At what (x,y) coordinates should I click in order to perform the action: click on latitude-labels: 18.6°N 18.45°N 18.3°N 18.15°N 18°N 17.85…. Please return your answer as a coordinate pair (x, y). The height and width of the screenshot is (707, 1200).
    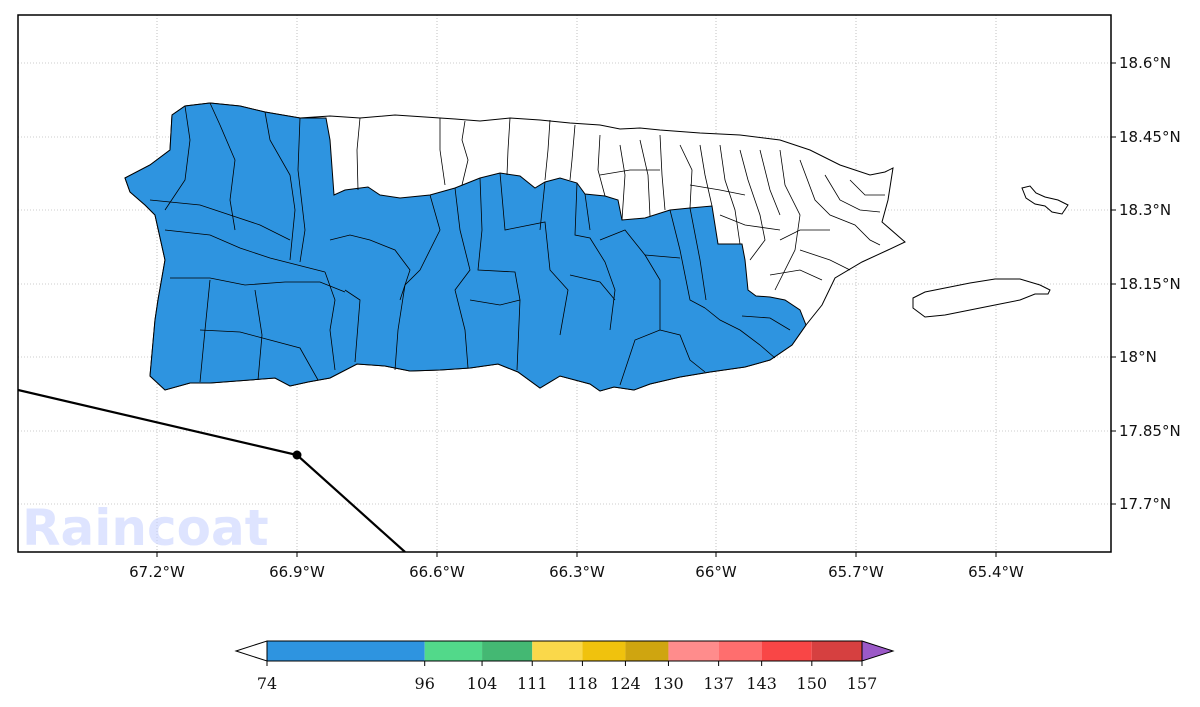
    Looking at the image, I should click on (1150, 283).